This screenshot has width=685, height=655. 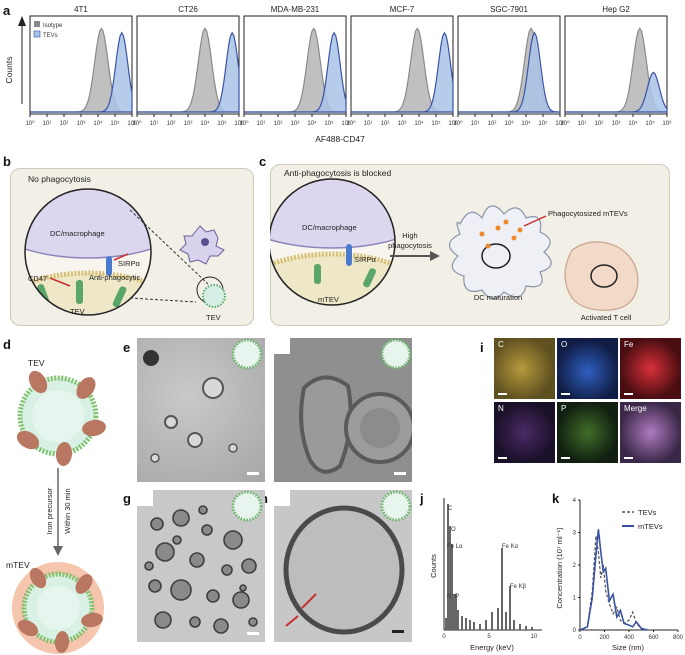 What do you see at coordinates (575, 566) in the screenshot?
I see `k-ytick-label: 2` at bounding box center [575, 566].